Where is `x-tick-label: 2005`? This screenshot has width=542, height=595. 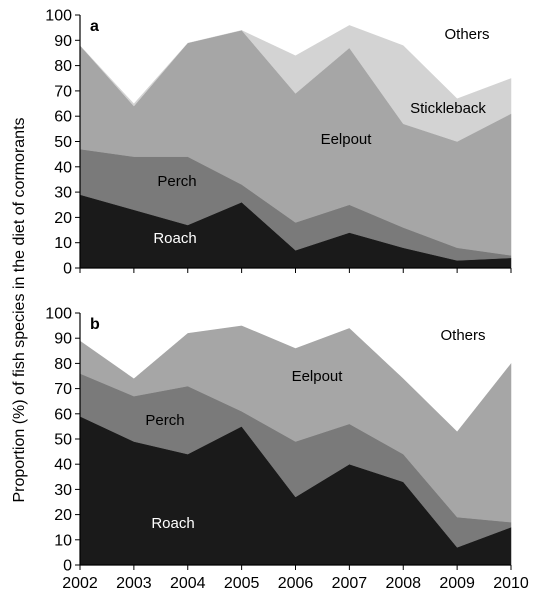
x-tick-label: 2005 is located at coordinates (242, 583).